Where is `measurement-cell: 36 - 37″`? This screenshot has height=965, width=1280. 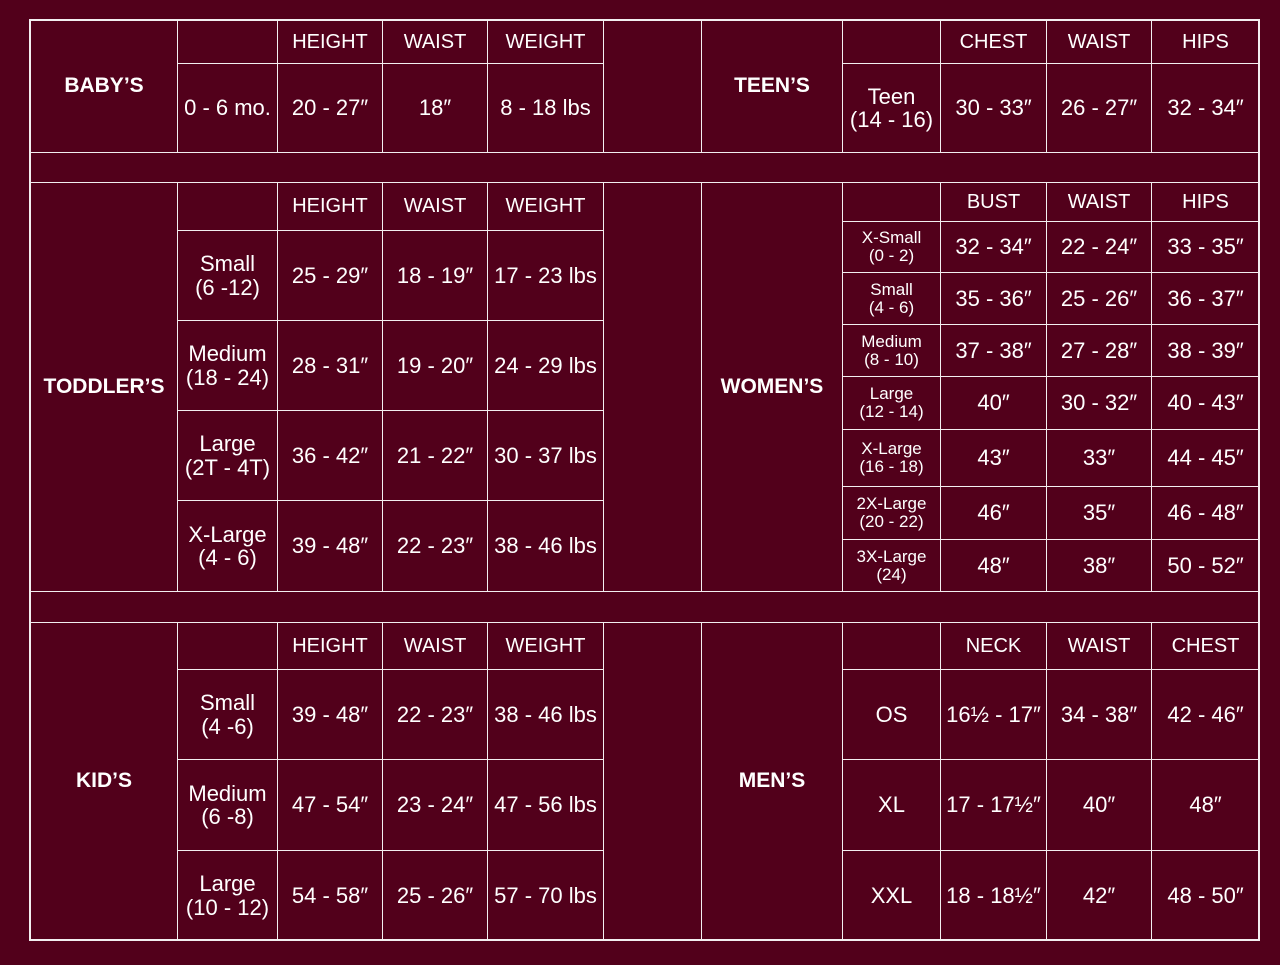 measurement-cell: 36 - 37″ is located at coordinates (1205, 298).